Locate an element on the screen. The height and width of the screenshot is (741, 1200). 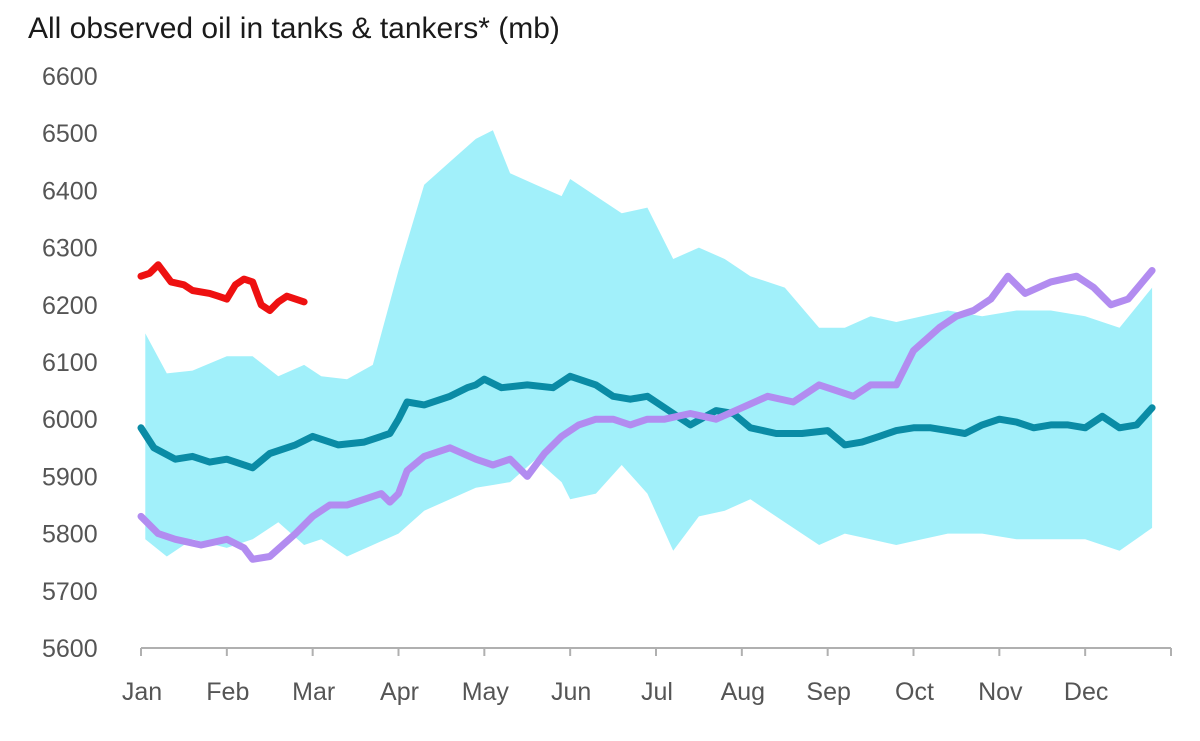
y-tick-label: 6300 is located at coordinates (70, 249).